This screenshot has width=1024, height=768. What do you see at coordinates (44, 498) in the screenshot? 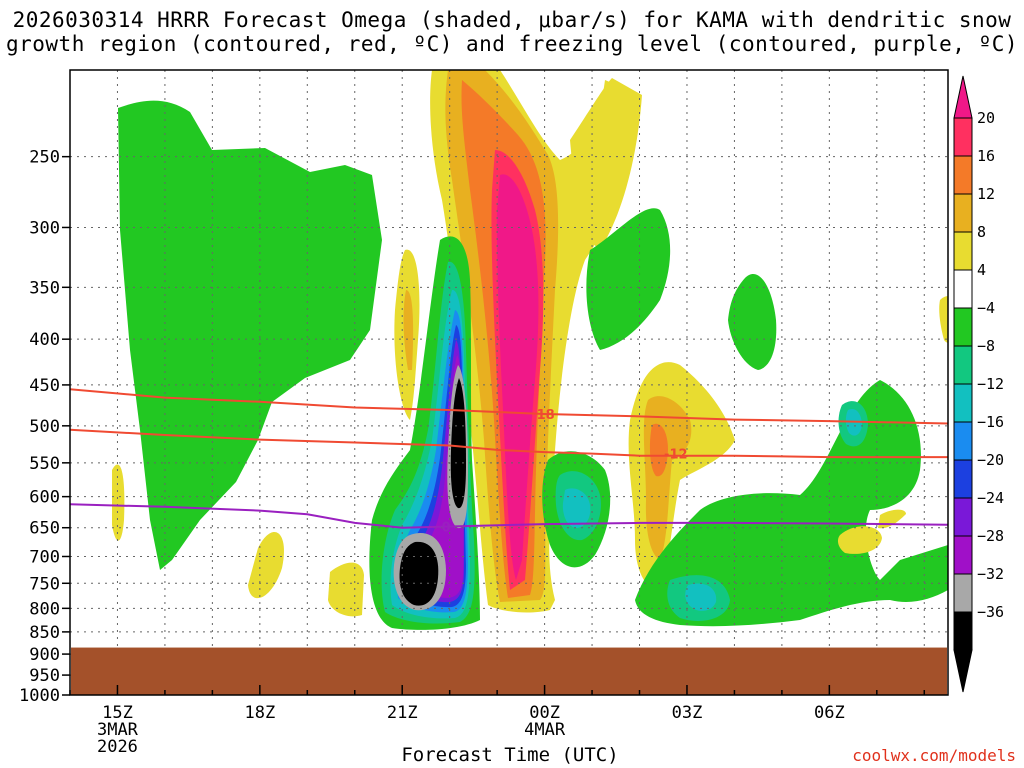
I see `y-tick-label-600: 600` at bounding box center [44, 498].